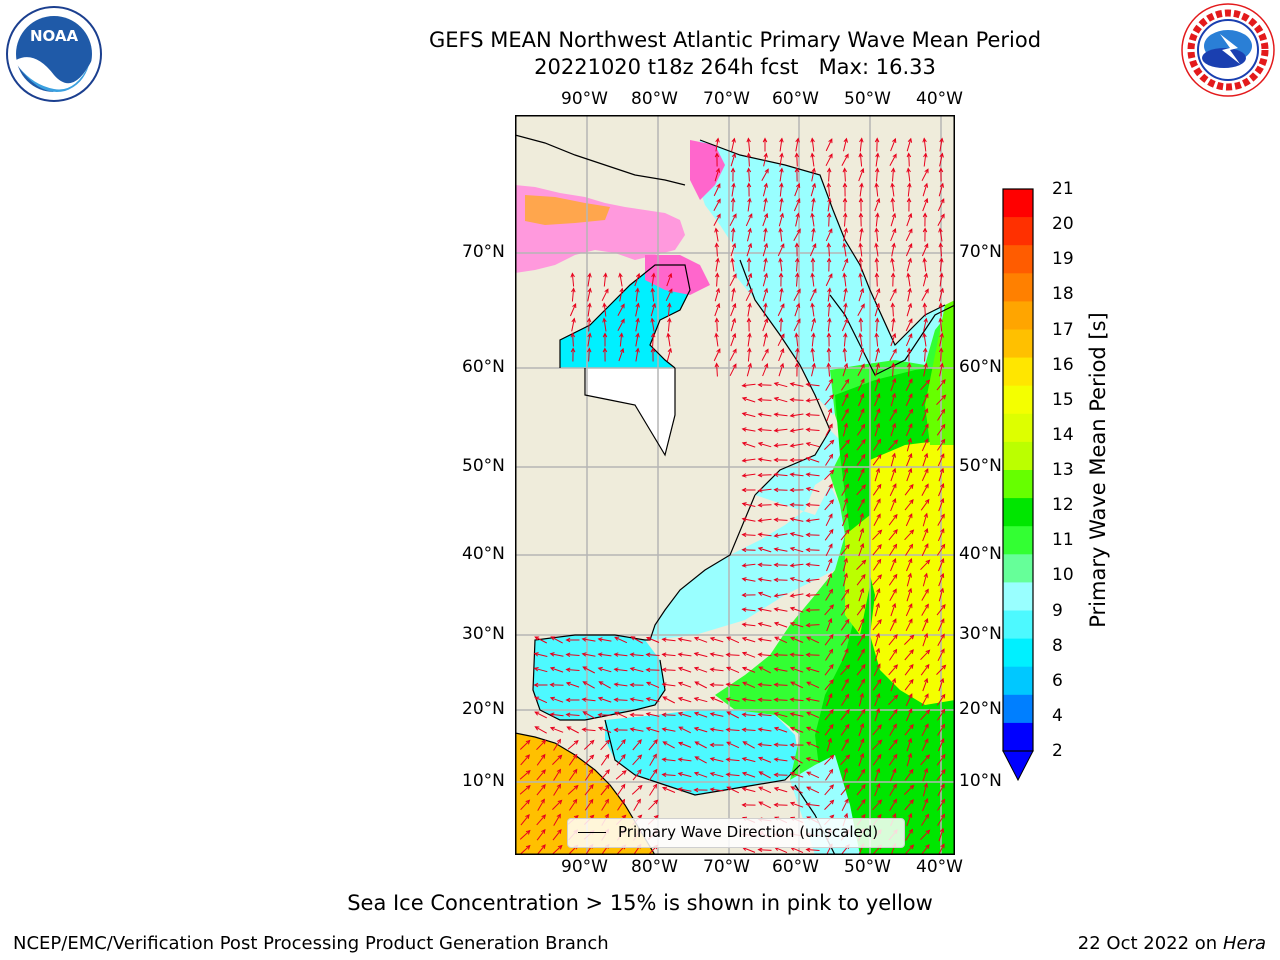  I want to click on lat-label-left-60n: 60°N, so click(483, 367).